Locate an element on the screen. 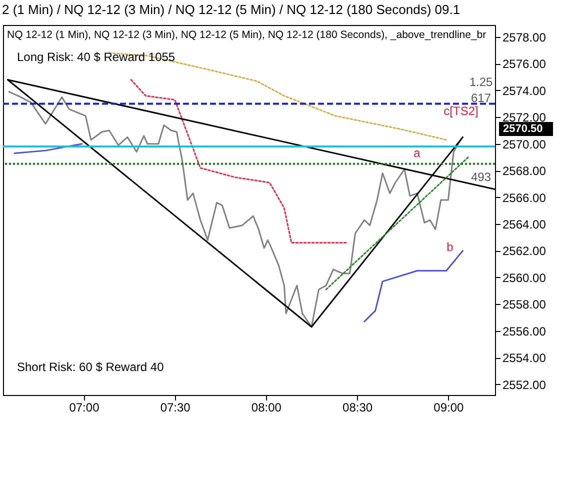 The height and width of the screenshot is (482, 566). y-tick-label: 2570.00 is located at coordinates (524, 144).